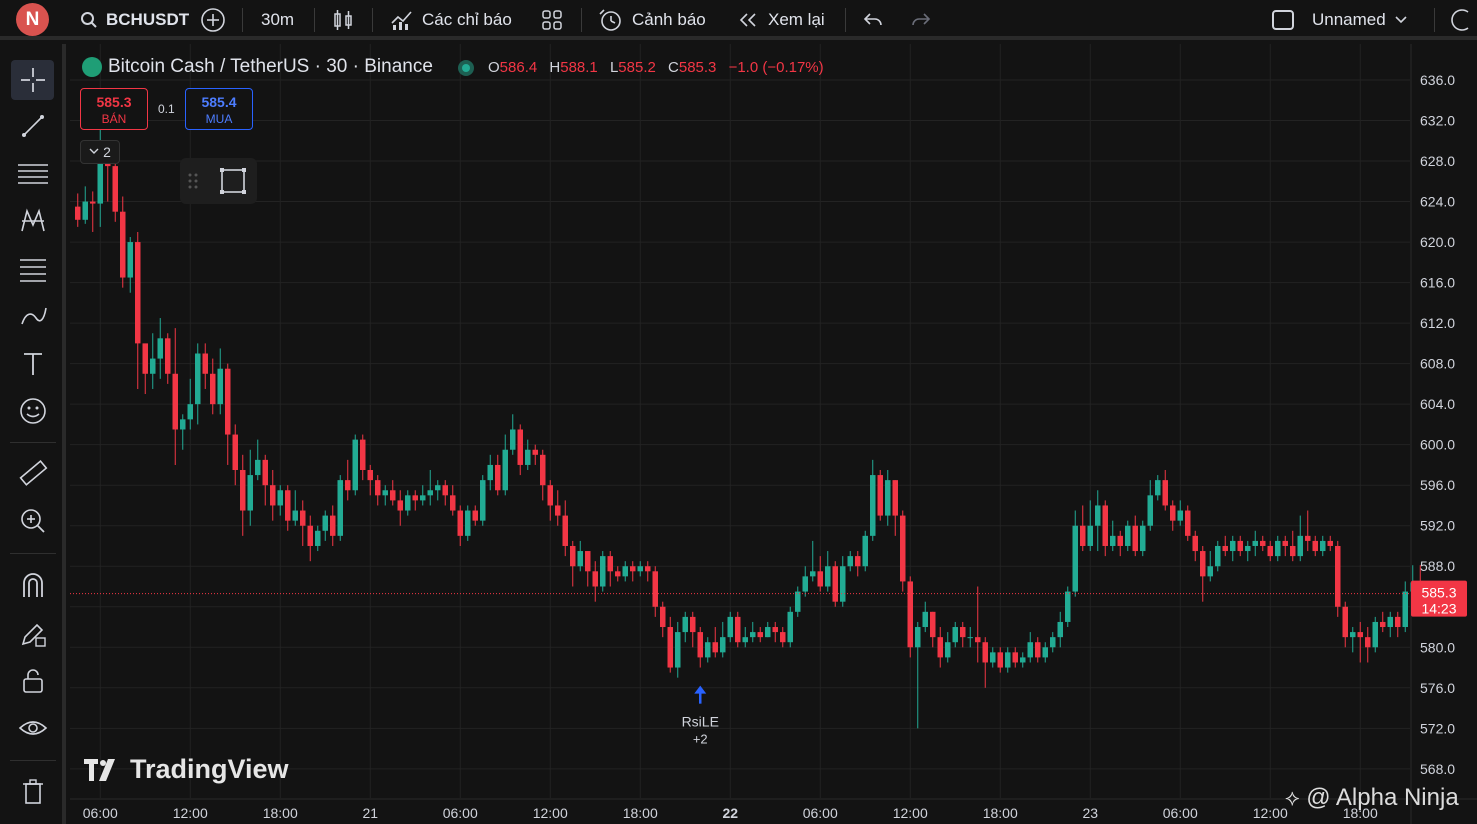 This screenshot has height=824, width=1477. Describe the element at coordinates (780, 20) in the screenshot. I see `replay-button: Xem lại` at that location.